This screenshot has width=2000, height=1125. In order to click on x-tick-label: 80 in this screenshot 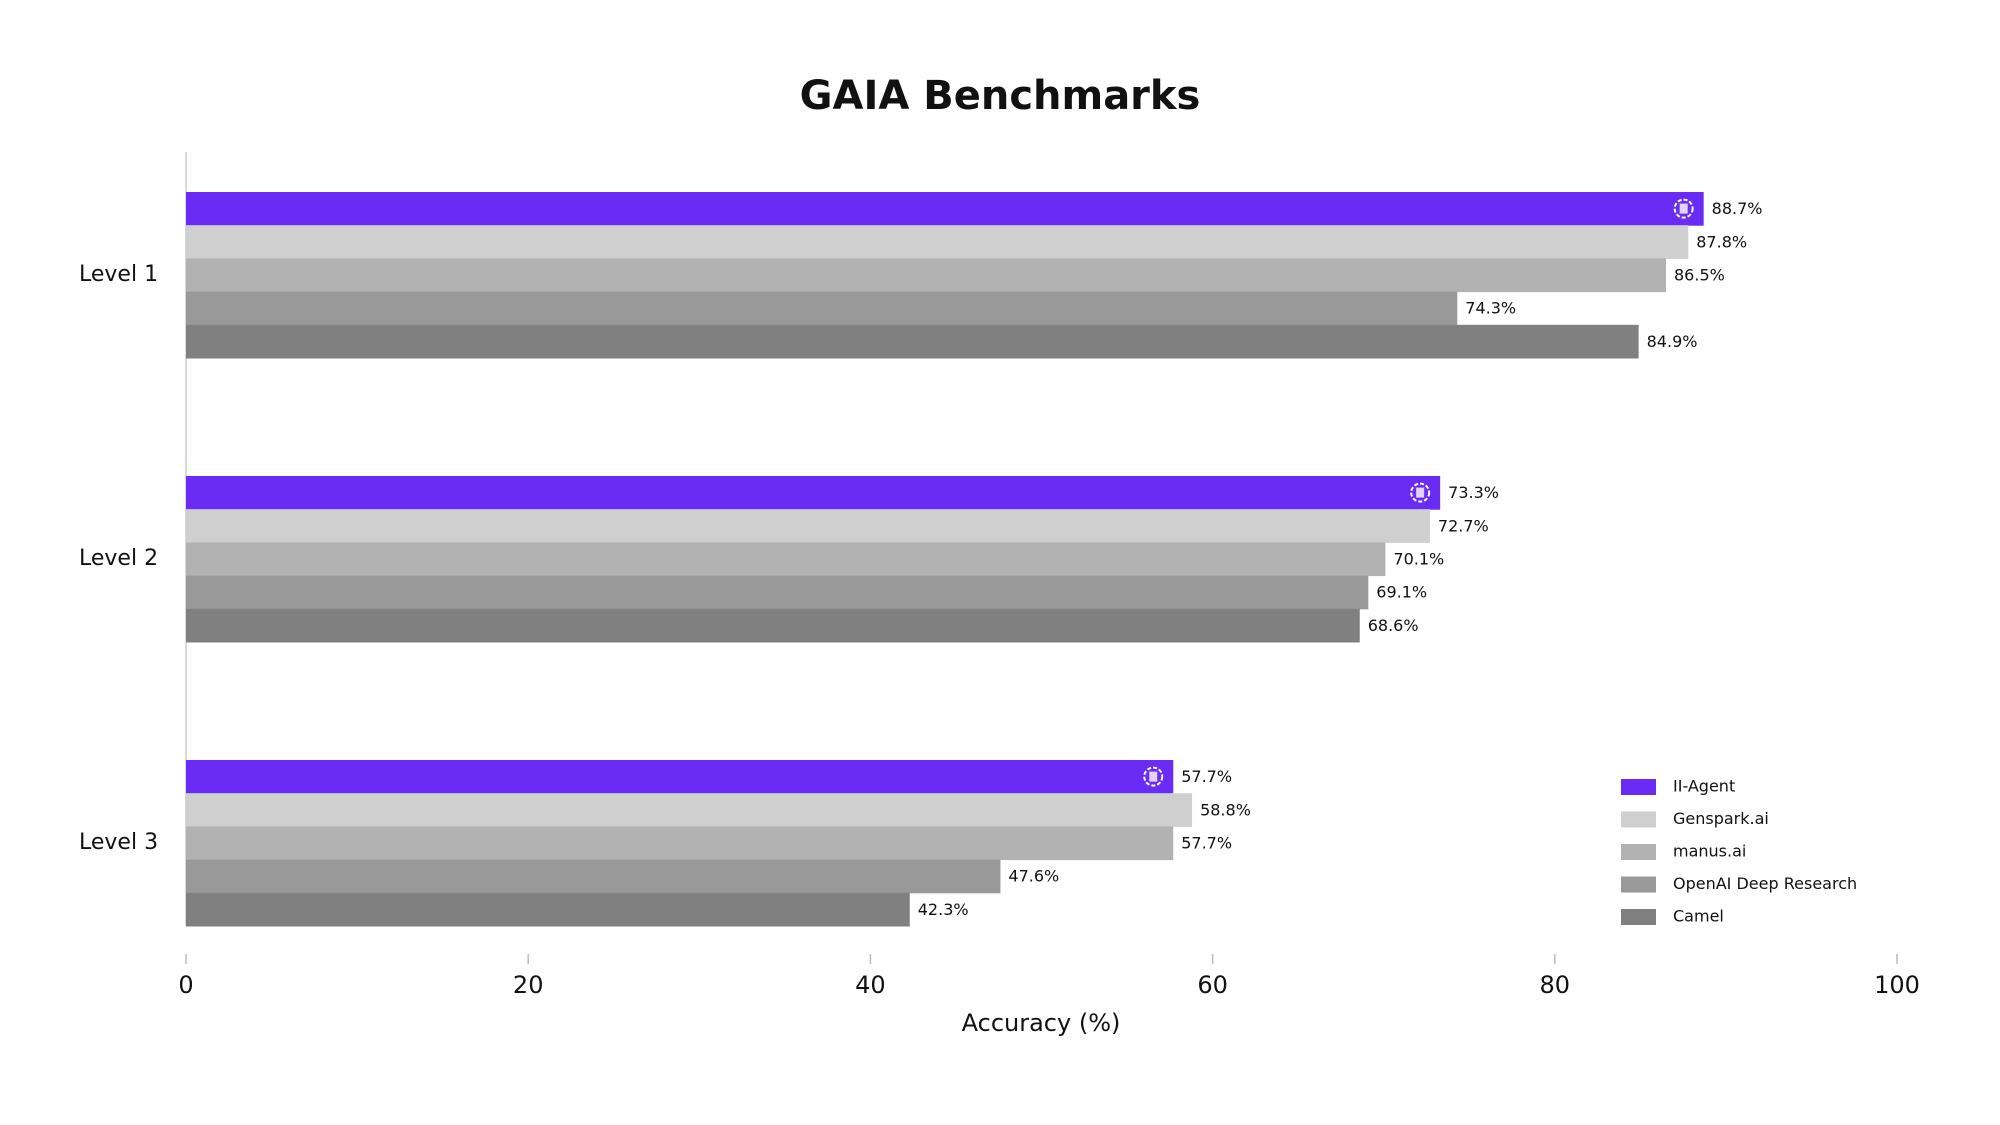, I will do `click(1555, 985)`.